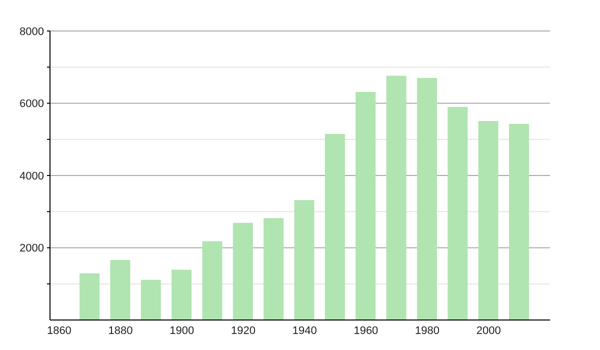 The image size is (600, 350). I want to click on x-tick-label: 1860, so click(59, 330).